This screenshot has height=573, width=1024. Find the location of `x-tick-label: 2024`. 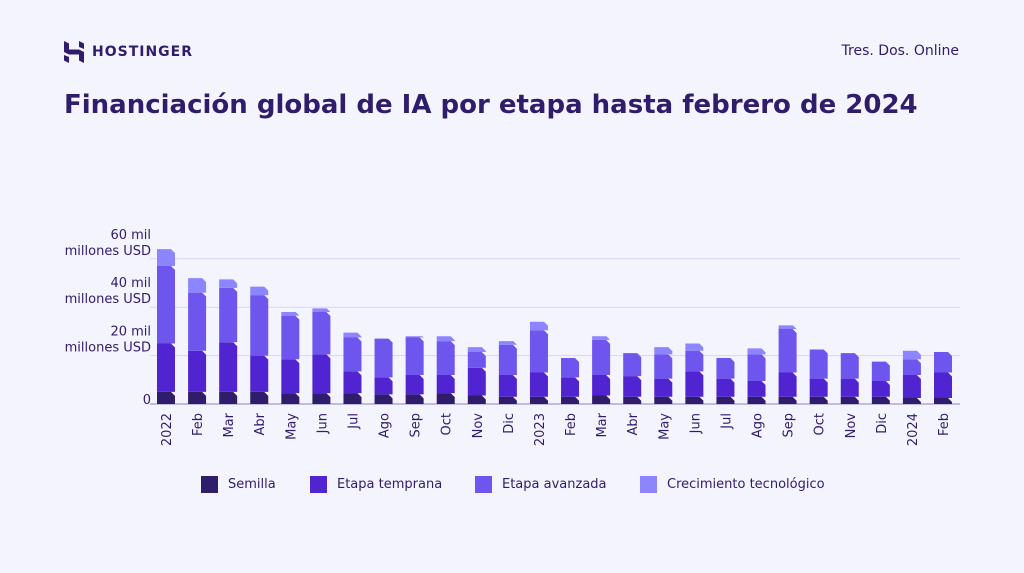

x-tick-label: 2024 is located at coordinates (913, 429).